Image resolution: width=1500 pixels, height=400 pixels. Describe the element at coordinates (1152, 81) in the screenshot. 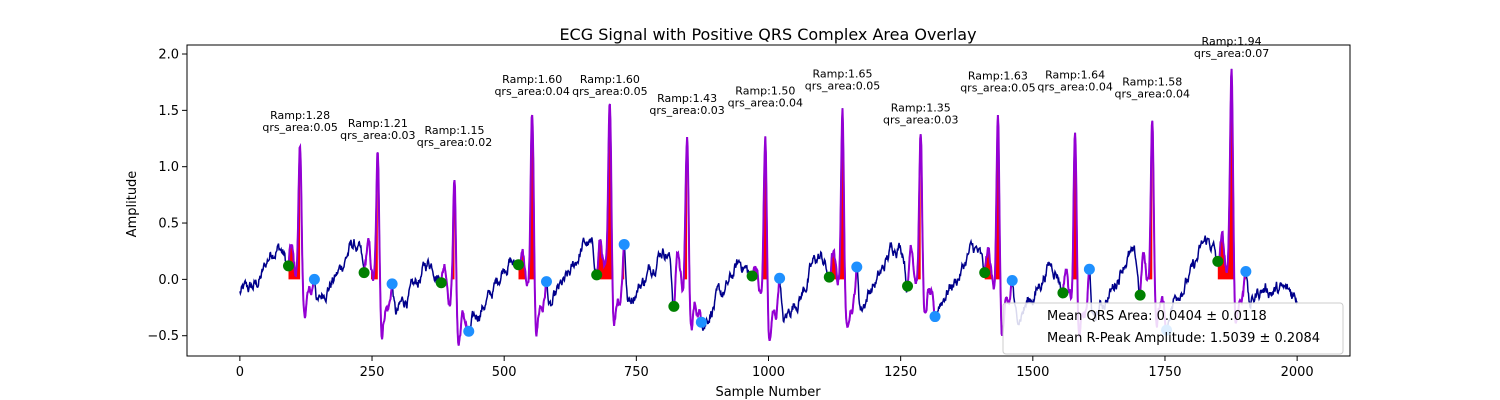

I see `ramp-label-12: Ramp:1.58` at that location.